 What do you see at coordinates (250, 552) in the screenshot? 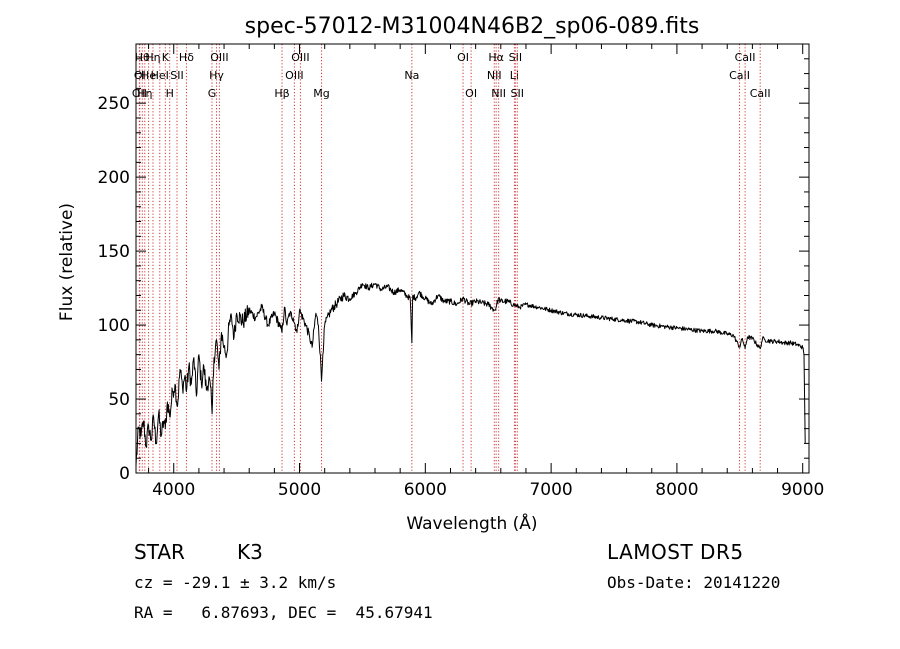
I see `star-subclass: K3` at bounding box center [250, 552].